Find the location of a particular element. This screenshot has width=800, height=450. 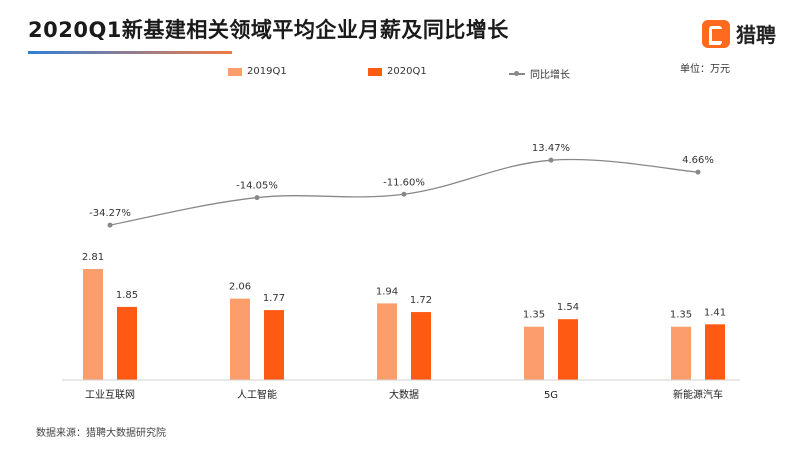

liepin-logo-icon is located at coordinates (716, 33).